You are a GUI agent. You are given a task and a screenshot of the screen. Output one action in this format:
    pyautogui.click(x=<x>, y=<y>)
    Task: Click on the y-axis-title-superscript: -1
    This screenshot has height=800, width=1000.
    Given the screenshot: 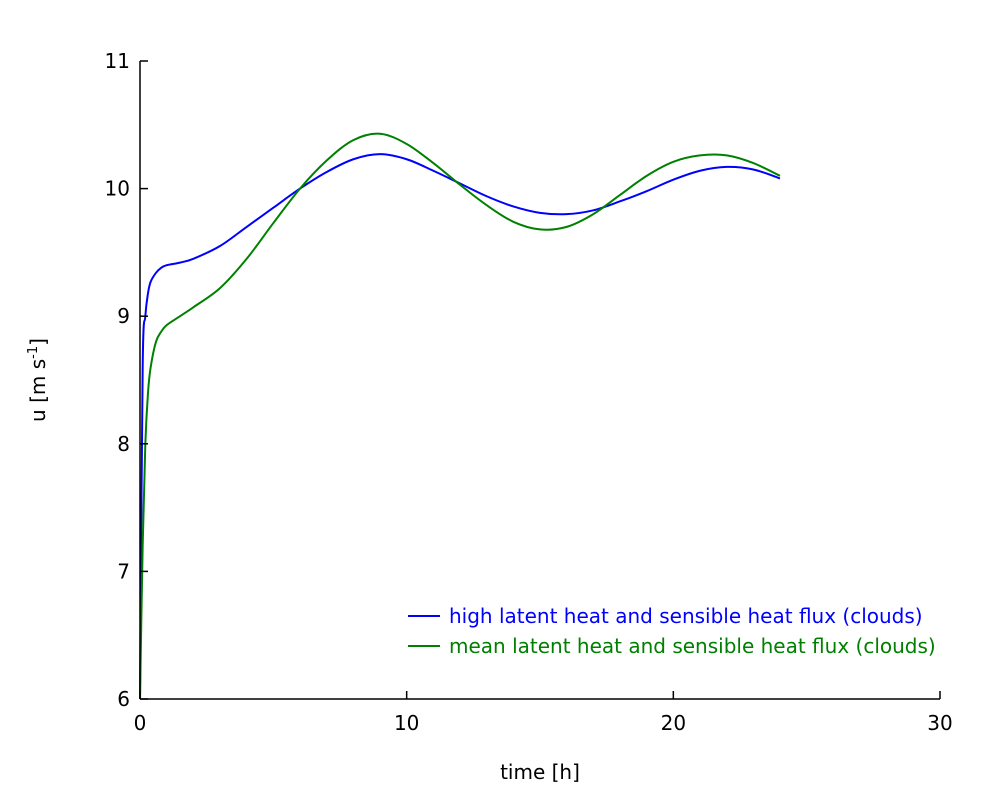 What is the action you would take?
    pyautogui.click(x=33, y=352)
    